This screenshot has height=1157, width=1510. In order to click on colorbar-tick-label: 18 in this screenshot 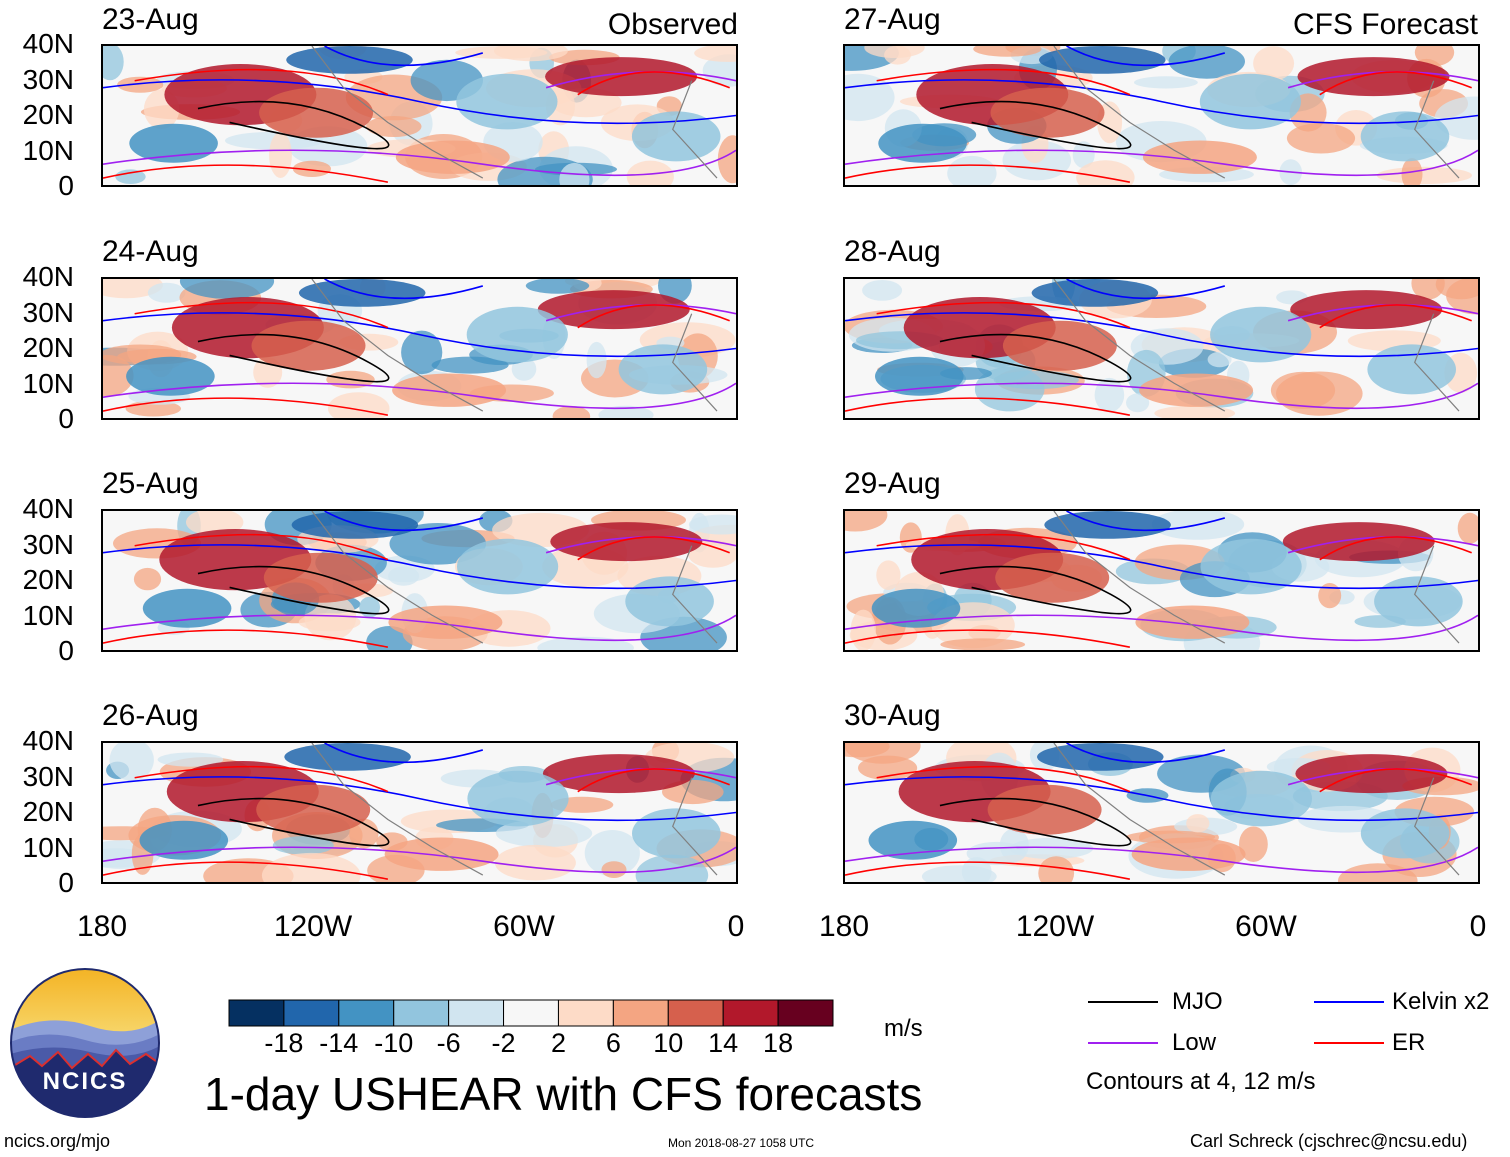, I will do `click(778, 1043)`.